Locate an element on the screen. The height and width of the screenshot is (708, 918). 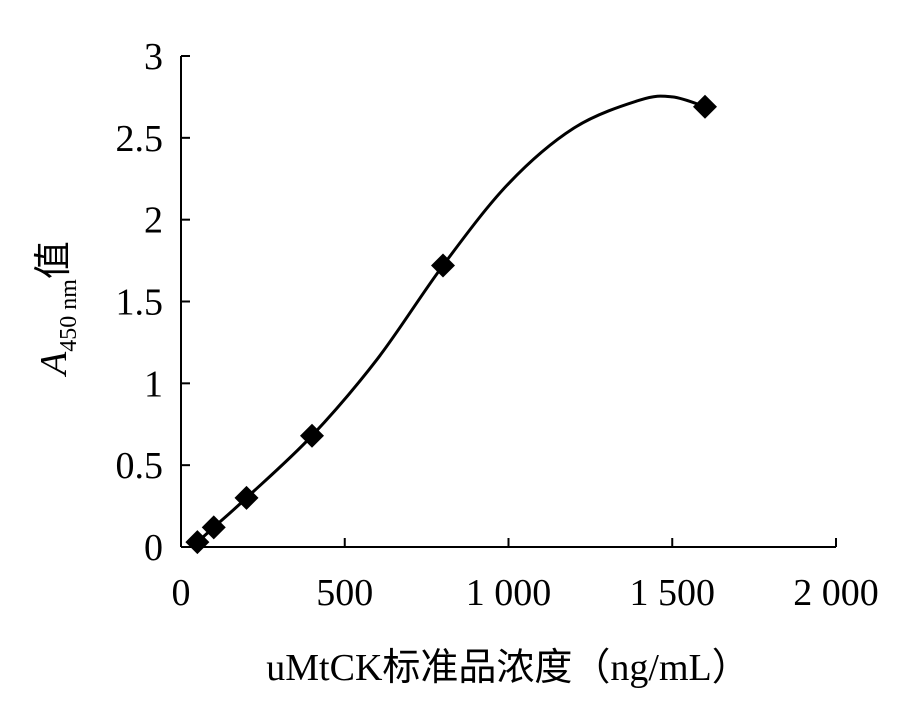
x-tick-label: 1 500 is located at coordinates (673, 593).